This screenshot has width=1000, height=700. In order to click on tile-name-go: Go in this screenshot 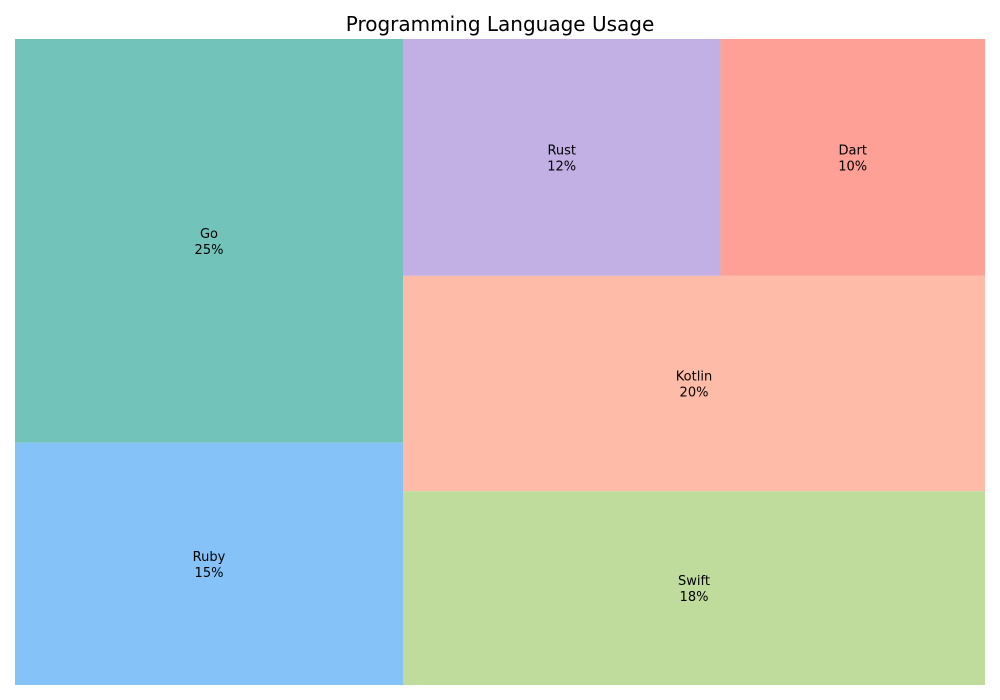, I will do `click(209, 234)`.